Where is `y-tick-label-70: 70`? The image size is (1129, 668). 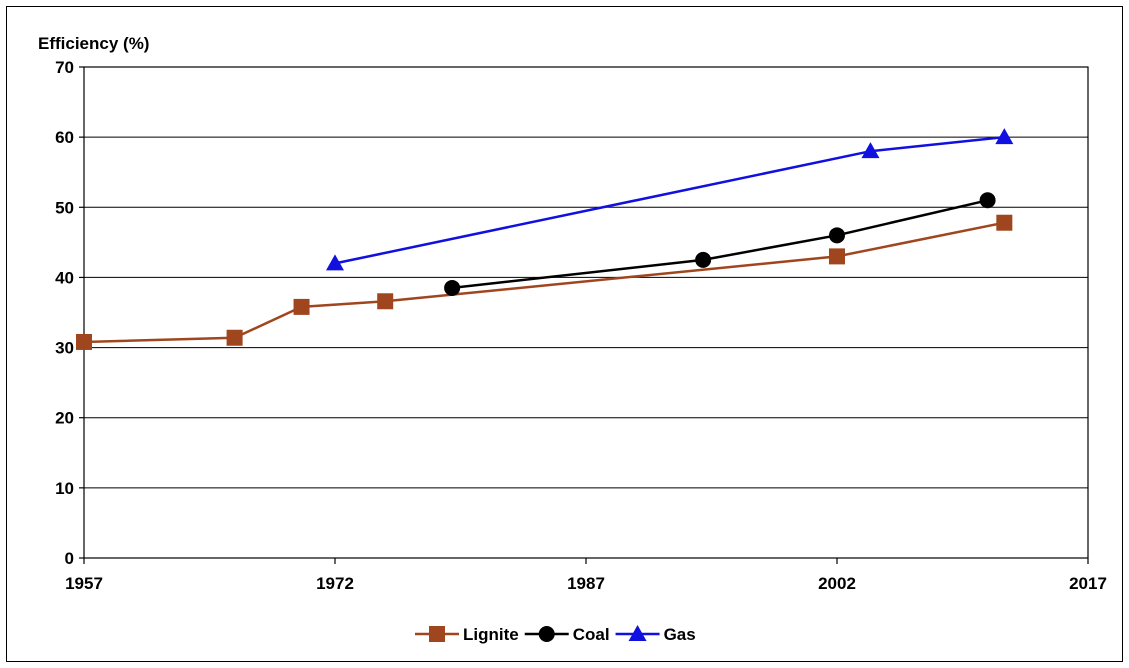
y-tick-label-70: 70 is located at coordinates (64, 67).